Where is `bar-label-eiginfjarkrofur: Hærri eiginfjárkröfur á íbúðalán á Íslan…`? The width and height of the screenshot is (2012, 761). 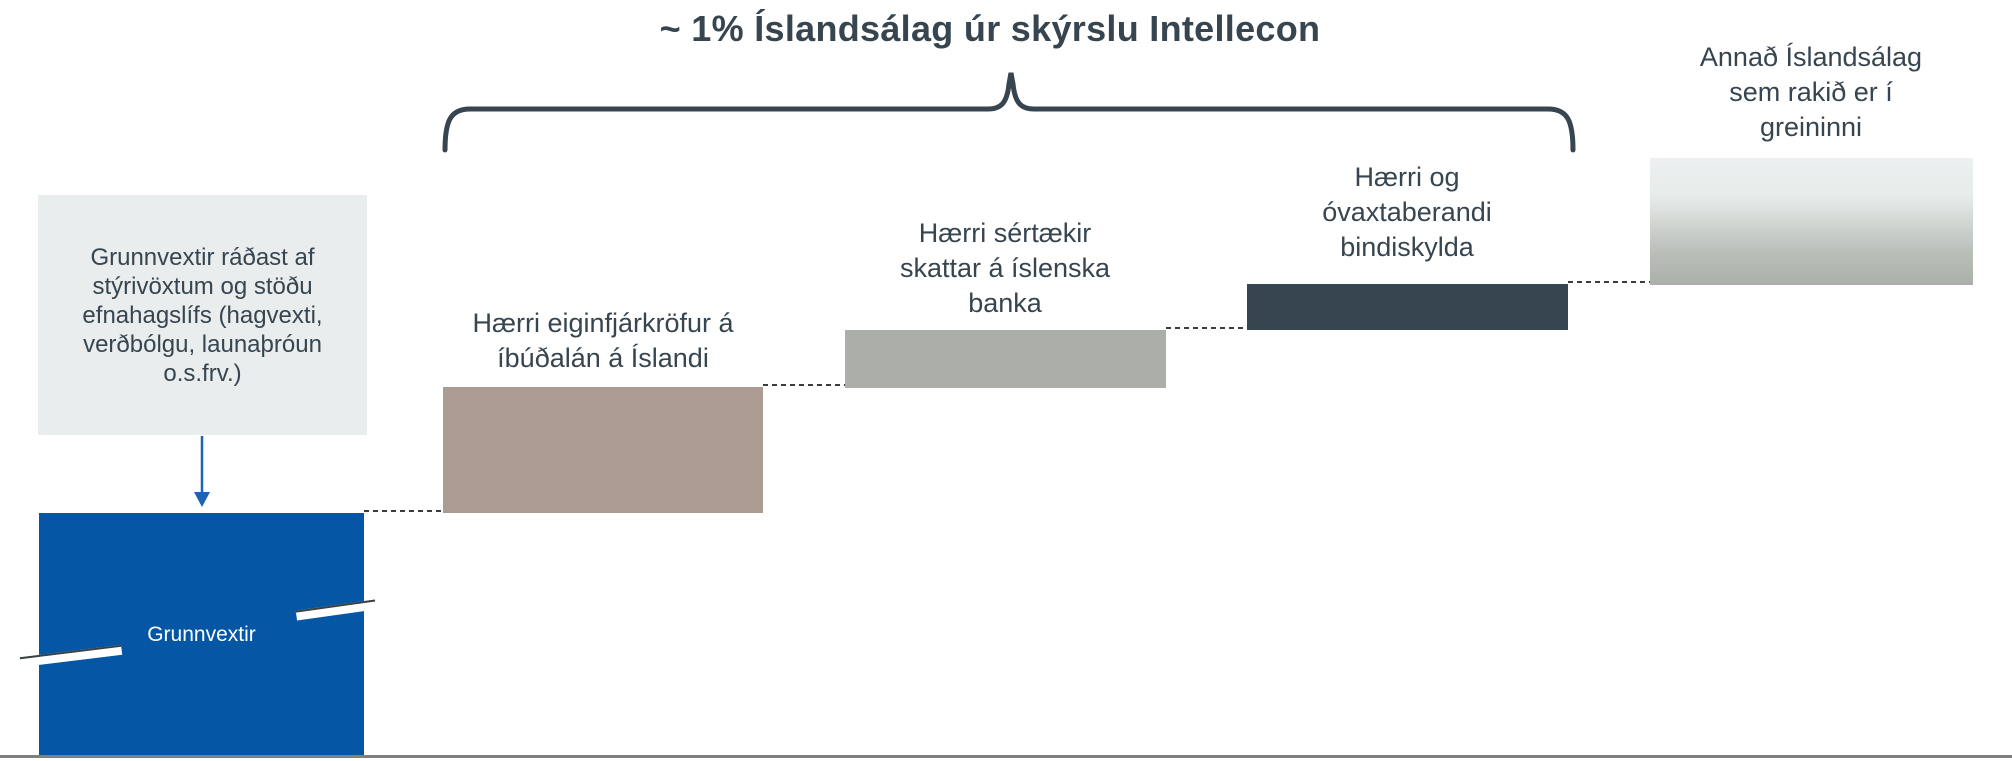 bar-label-eiginfjarkrofur: Hærri eiginfjárkröfur á íbúðalán á Íslan… is located at coordinates (603, 340).